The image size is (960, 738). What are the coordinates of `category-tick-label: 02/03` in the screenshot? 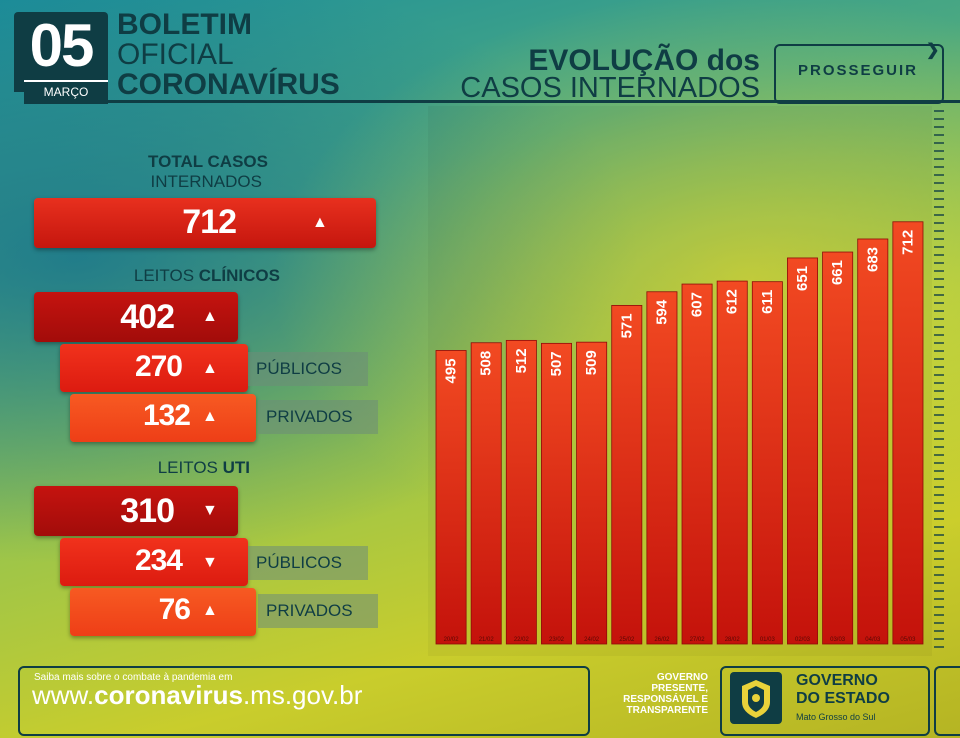 It's located at (803, 640).